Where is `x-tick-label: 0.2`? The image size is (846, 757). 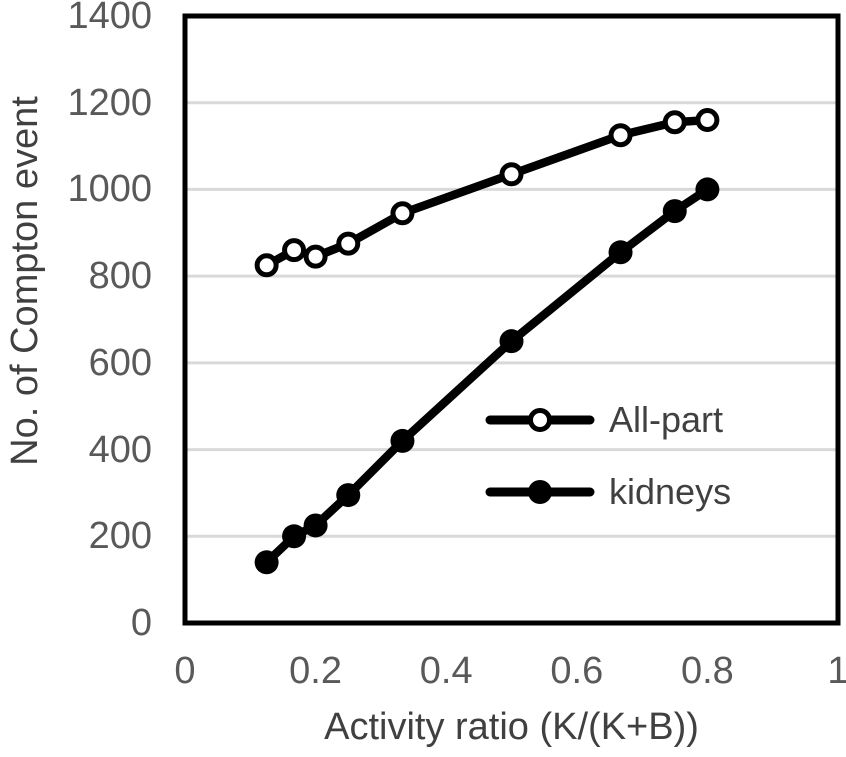 x-tick-label: 0.2 is located at coordinates (315, 671).